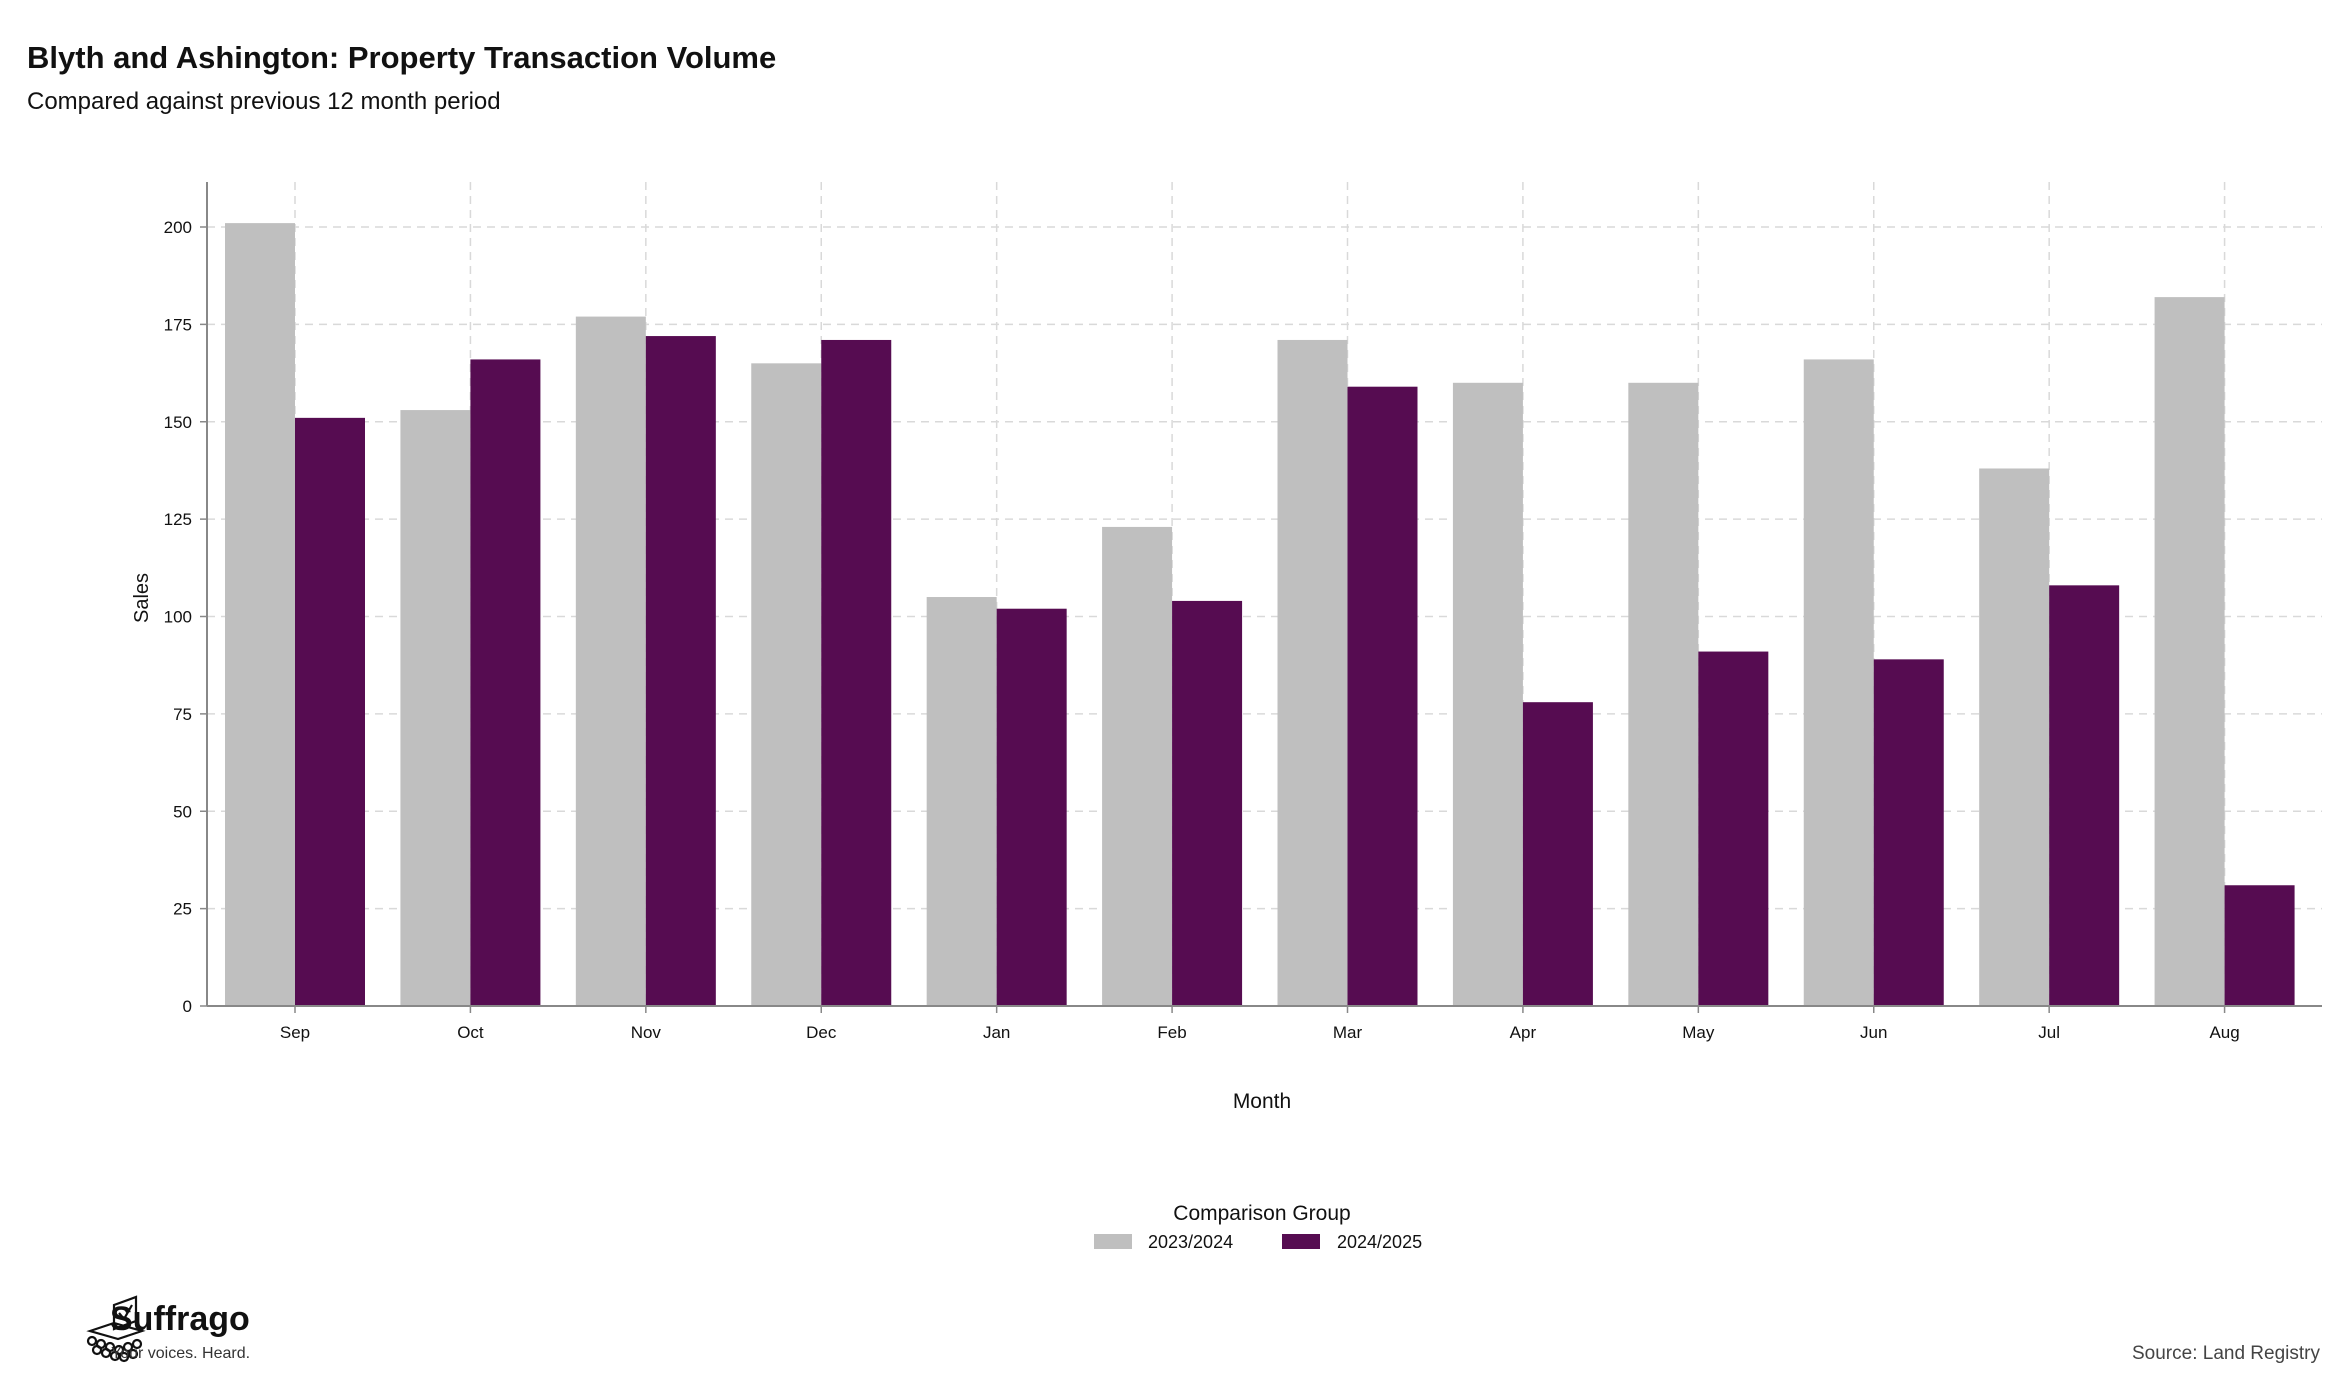 Image resolution: width=2334 pixels, height=1388 pixels. Describe the element at coordinates (2259, 945) in the screenshot. I see `bar-2024-2025-aug` at that location.